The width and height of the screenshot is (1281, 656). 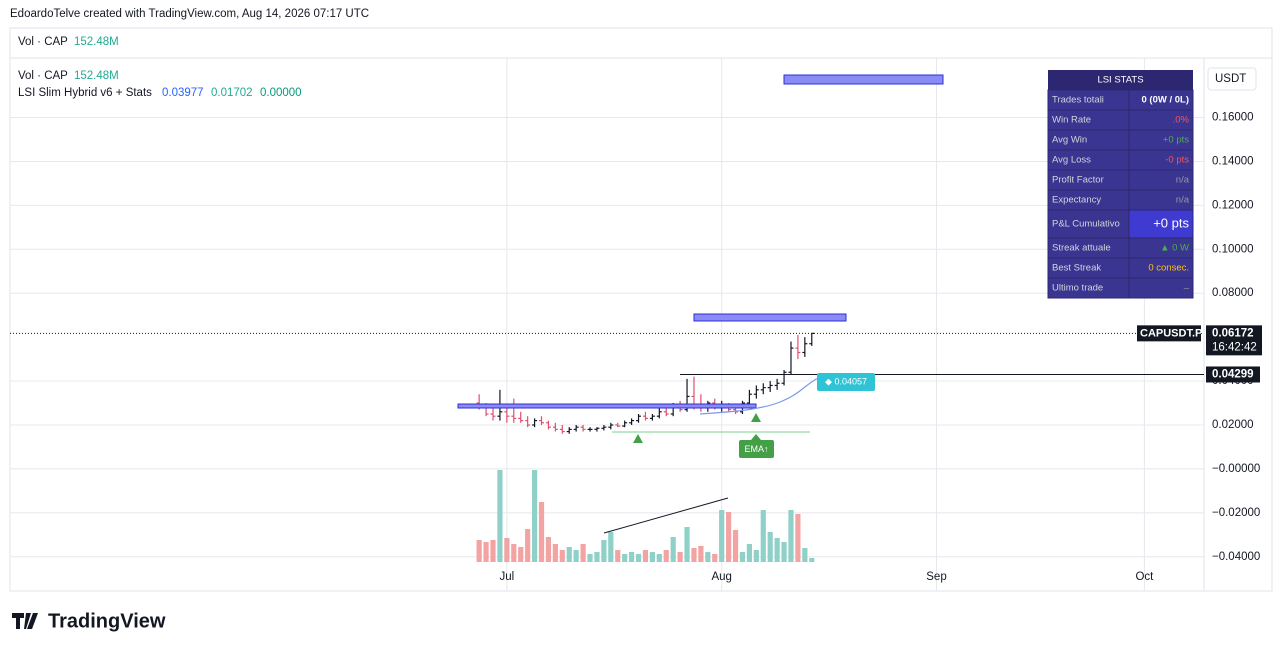 What do you see at coordinates (1144, 577) in the screenshot?
I see `x-tick-label: Oct` at bounding box center [1144, 577].